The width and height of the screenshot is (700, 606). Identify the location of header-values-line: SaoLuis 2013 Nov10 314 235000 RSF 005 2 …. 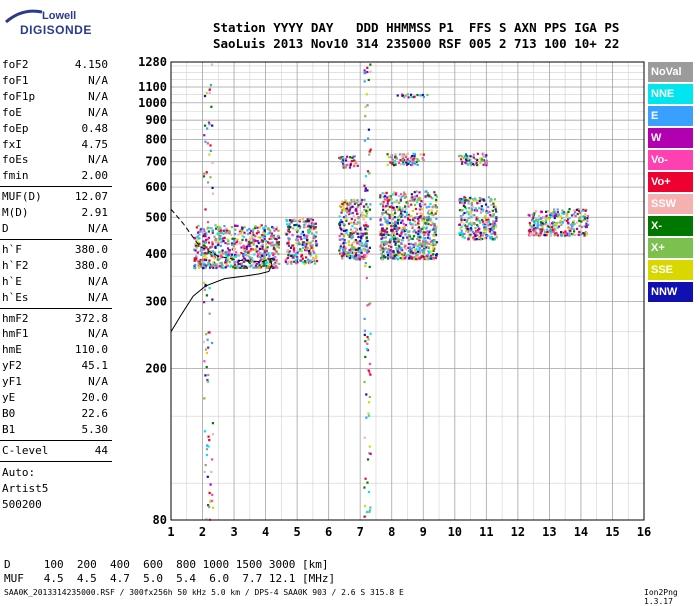
(416, 43).